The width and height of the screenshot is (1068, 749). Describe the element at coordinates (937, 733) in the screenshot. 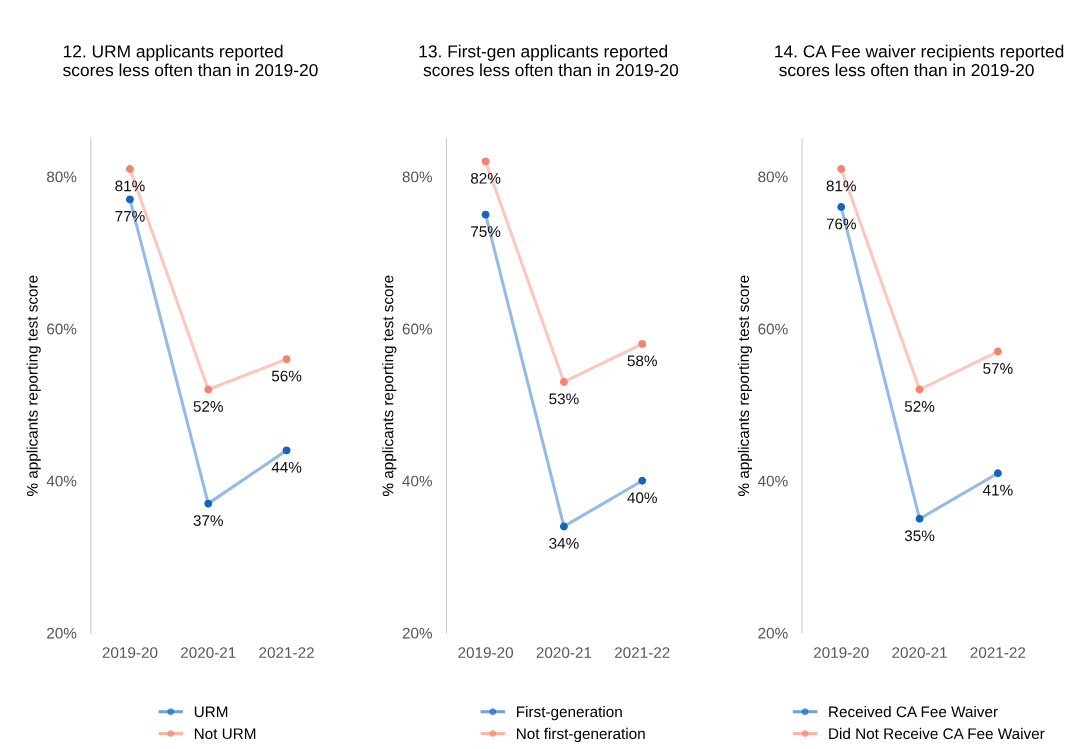

I see `legend-label: Did Not Receive CA Fee Waiver` at that location.